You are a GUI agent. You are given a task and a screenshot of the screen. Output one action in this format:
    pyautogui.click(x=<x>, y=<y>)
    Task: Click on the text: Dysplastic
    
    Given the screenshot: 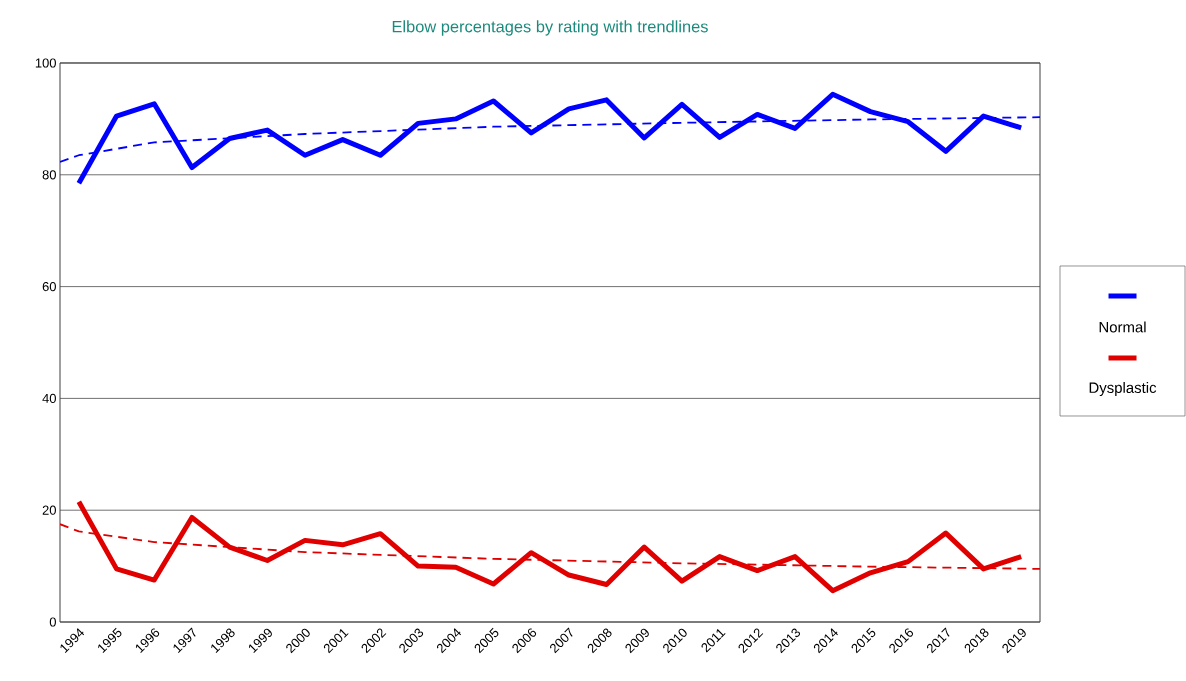 What is the action you would take?
    pyautogui.click(x=1123, y=389)
    